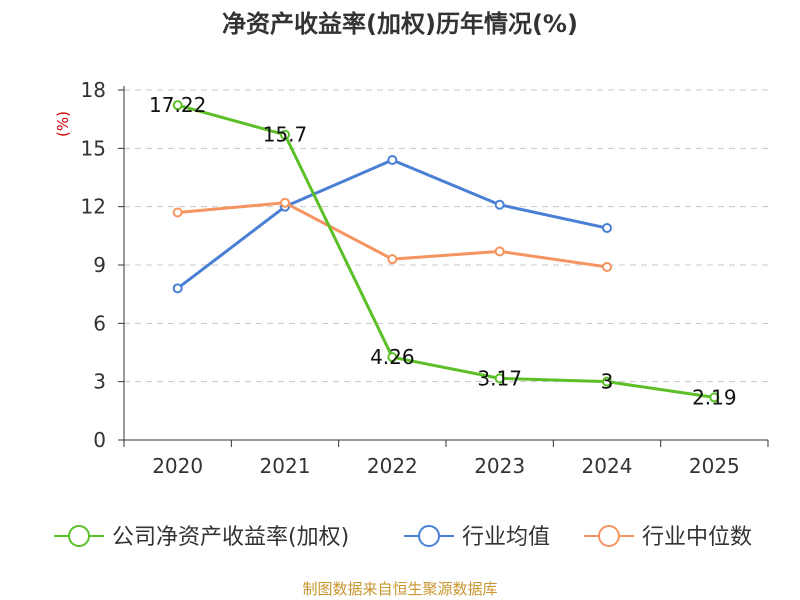 This screenshot has width=800, height=600. I want to click on legend-label: 公司净资产收益率(加权), so click(230, 537).